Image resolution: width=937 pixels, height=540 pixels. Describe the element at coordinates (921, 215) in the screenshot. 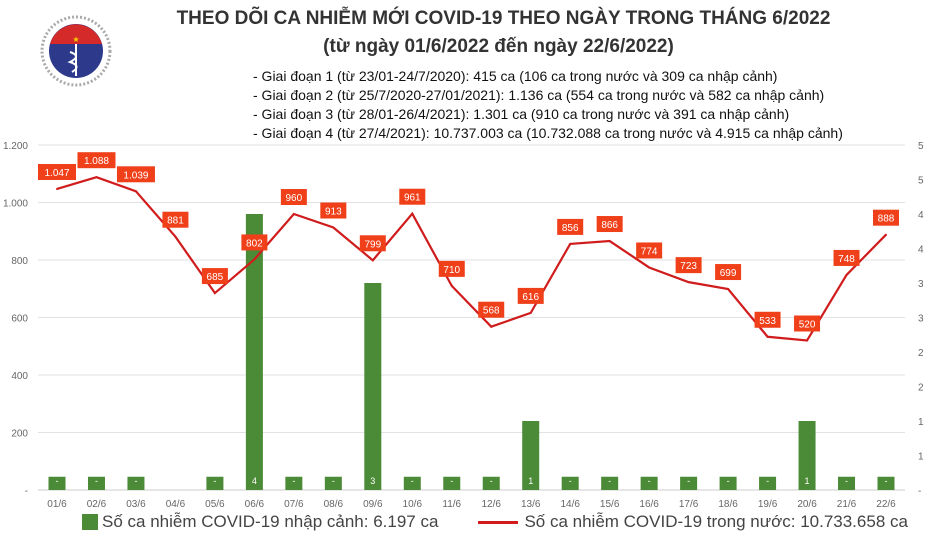

I see `y-right-tick: 4` at that location.